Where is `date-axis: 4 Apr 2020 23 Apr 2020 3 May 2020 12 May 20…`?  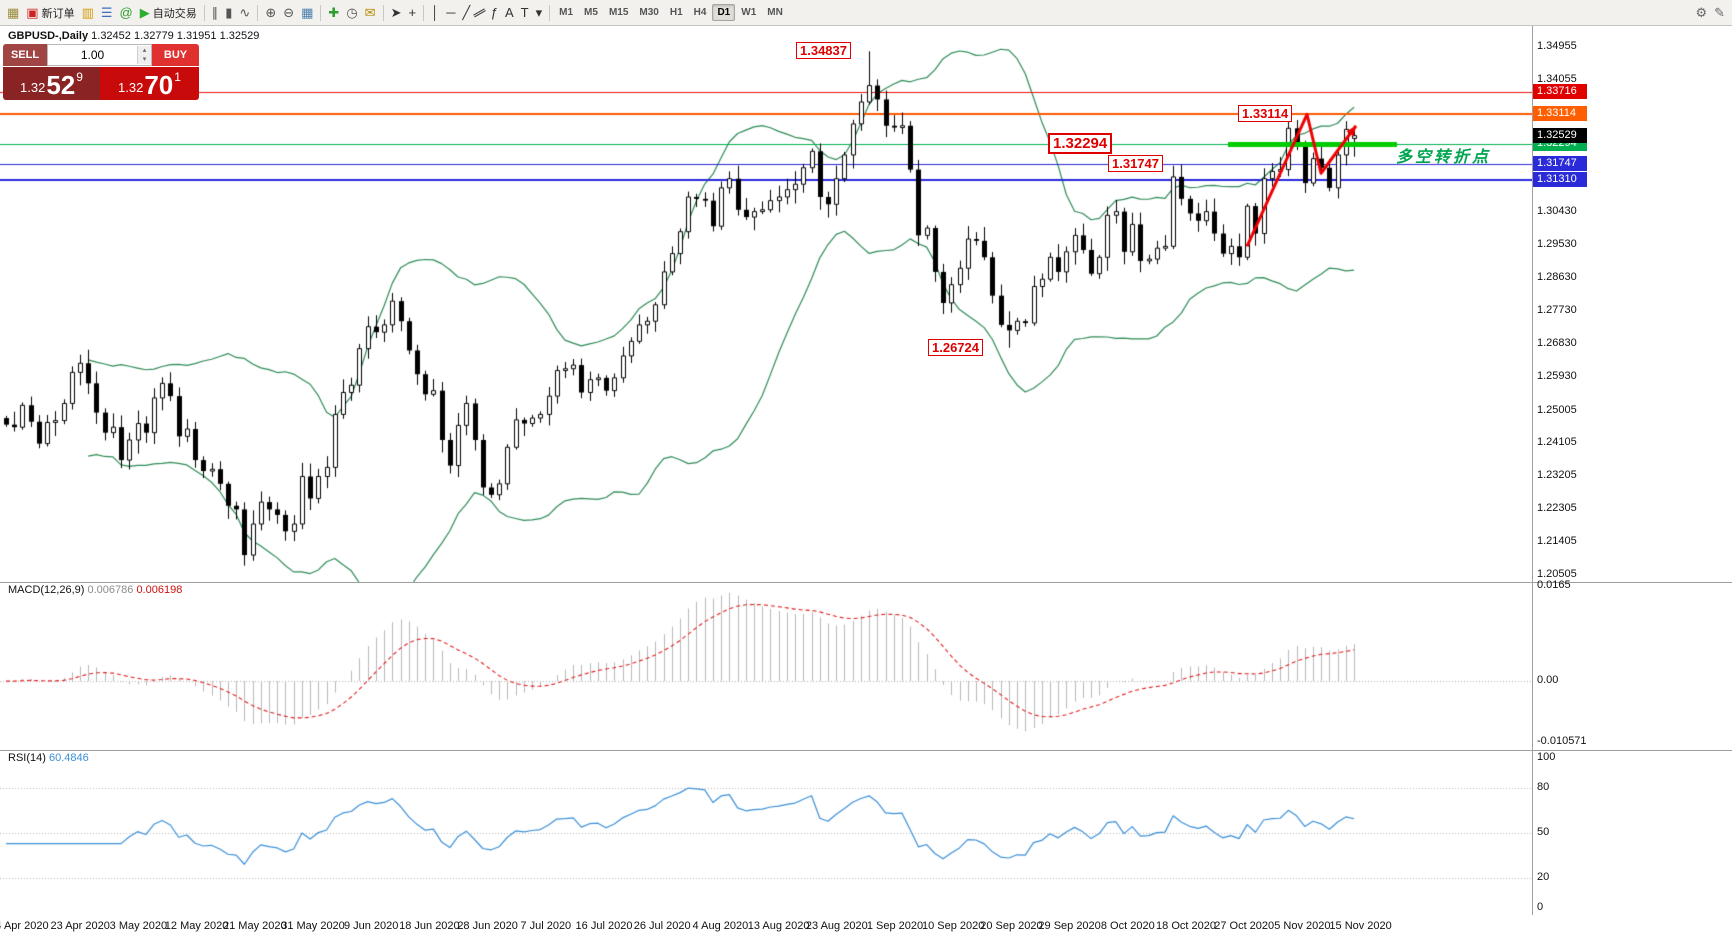 date-axis: 4 Apr 2020 23 Apr 2020 3 May 2020 12 May 20… is located at coordinates (866, 930).